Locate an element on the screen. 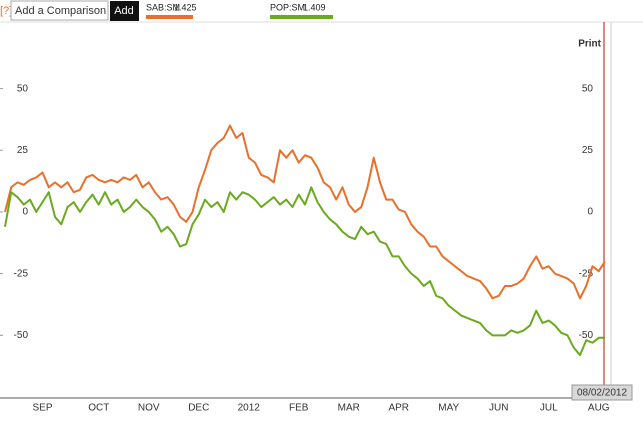  legend-price: 1.409 is located at coordinates (314, 7).